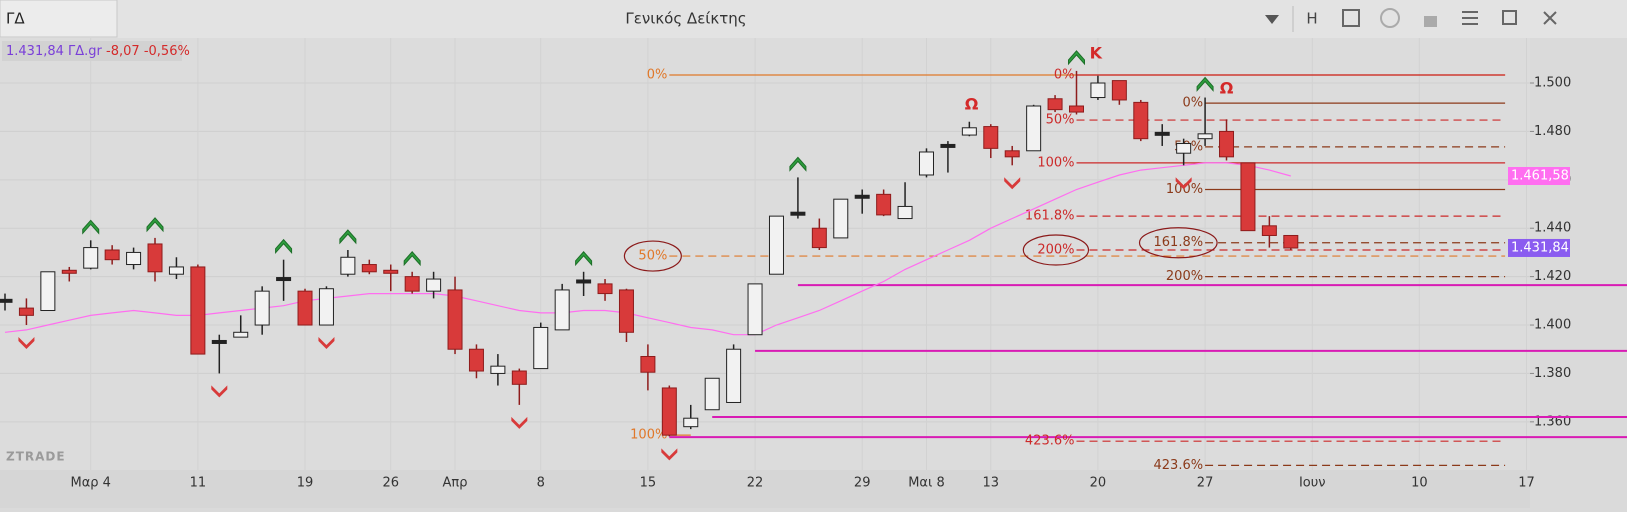  Describe the element at coordinates (1272, 19) in the screenshot. I see `dropdown` at that location.